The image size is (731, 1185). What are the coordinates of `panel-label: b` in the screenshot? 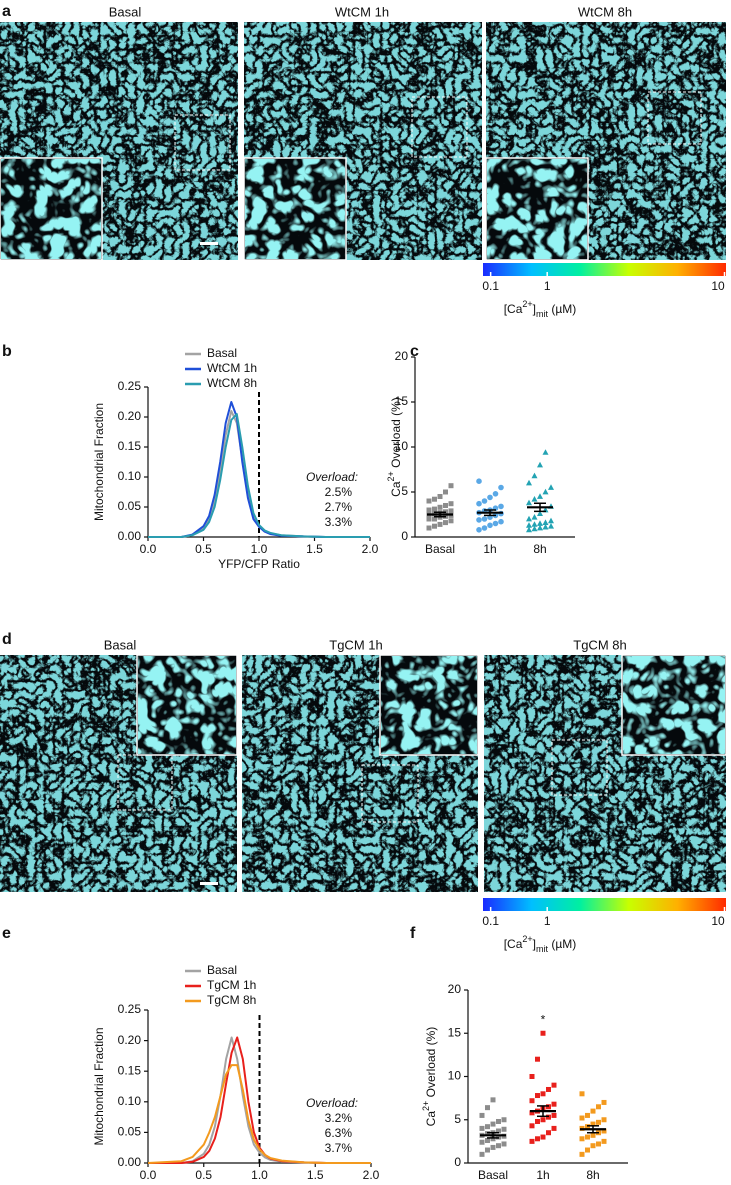 It's located at (7, 351).